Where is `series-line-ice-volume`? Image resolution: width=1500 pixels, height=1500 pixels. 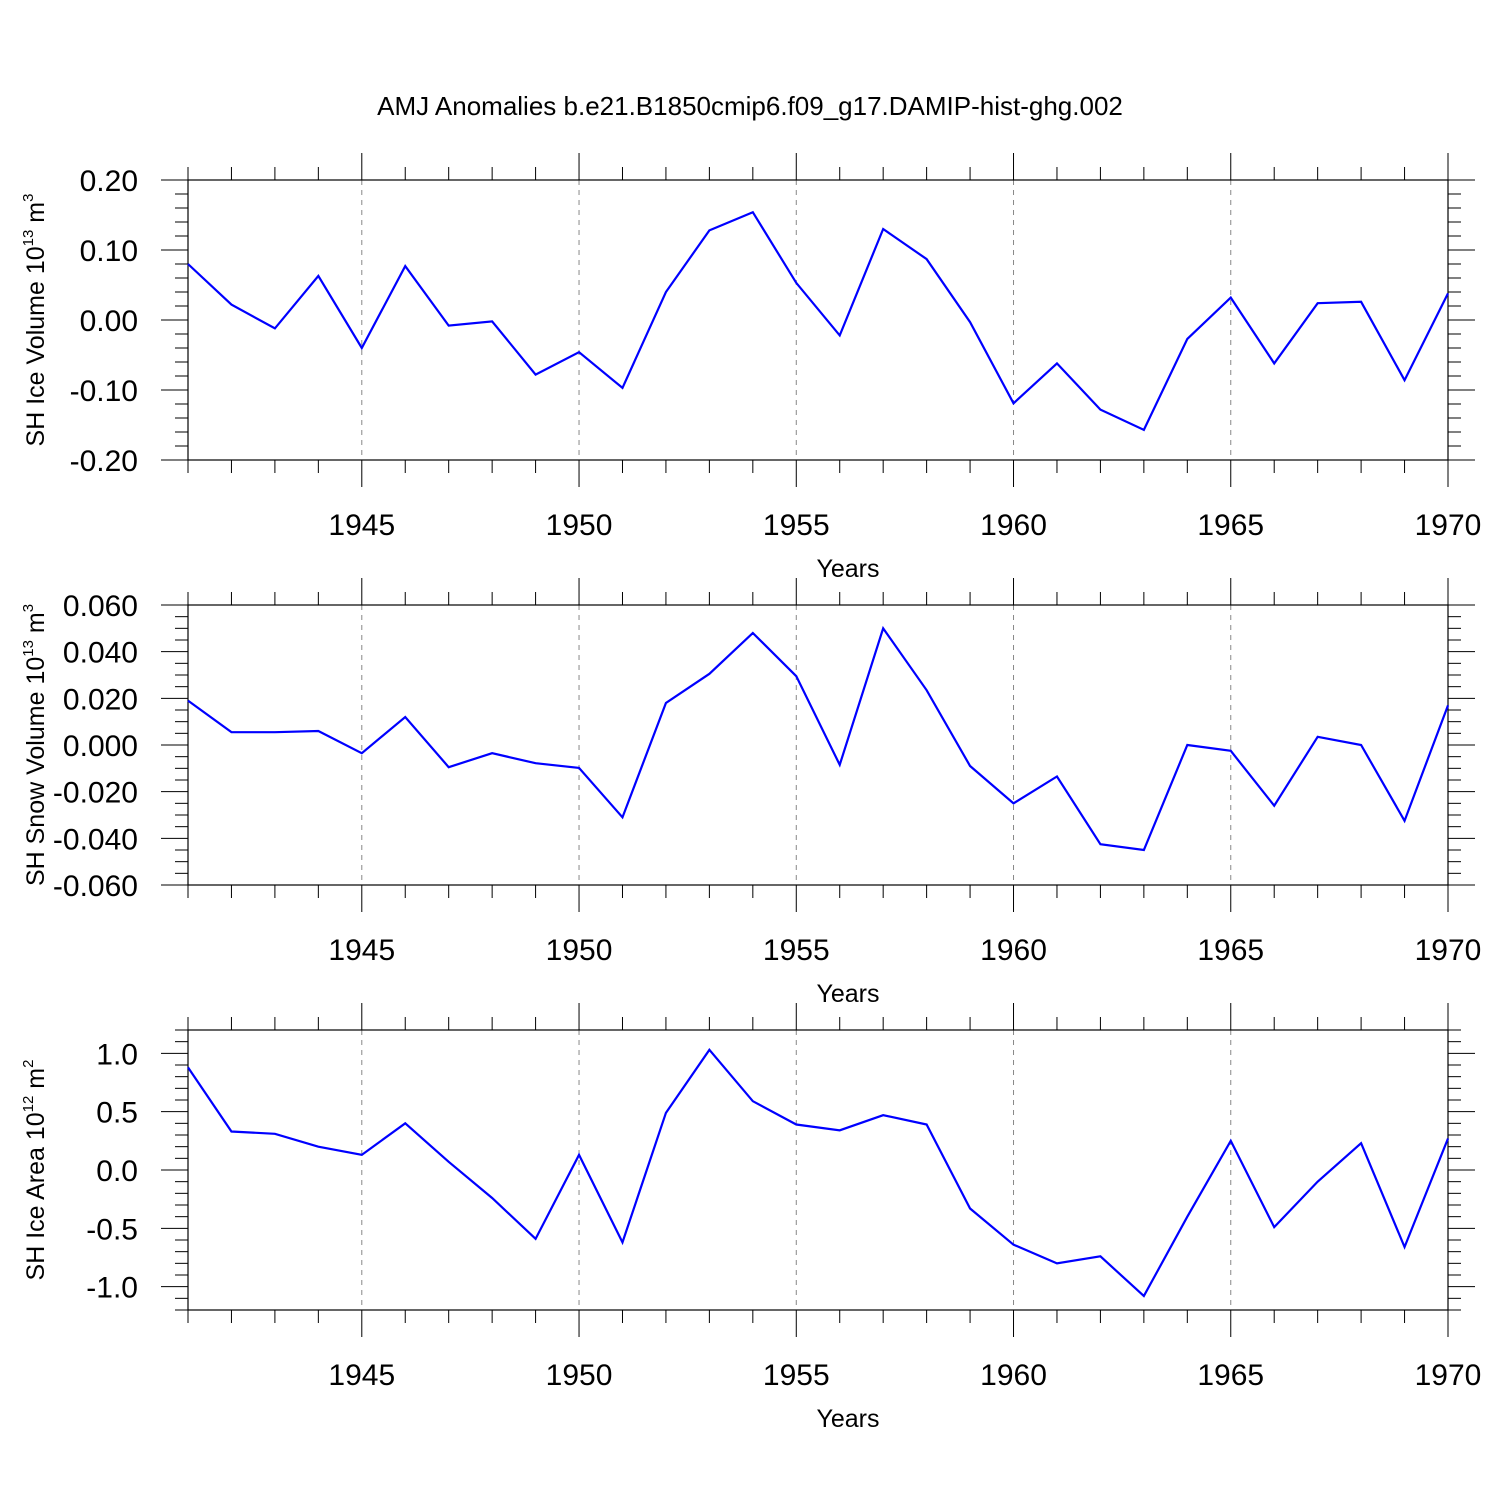
series-line-ice-volume is located at coordinates (818, 321).